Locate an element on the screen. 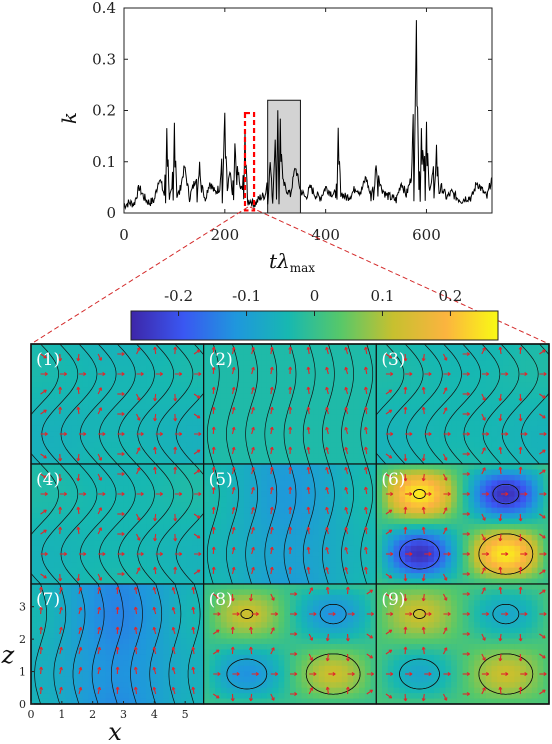 The height and width of the screenshot is (744, 552). panel-field is located at coordinates (463, 524).